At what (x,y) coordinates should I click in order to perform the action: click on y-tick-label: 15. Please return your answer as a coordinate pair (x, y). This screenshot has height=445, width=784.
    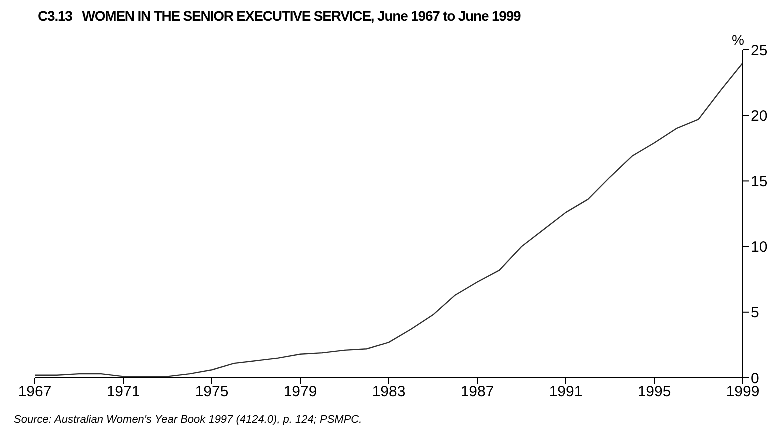
    Looking at the image, I should click on (759, 182).